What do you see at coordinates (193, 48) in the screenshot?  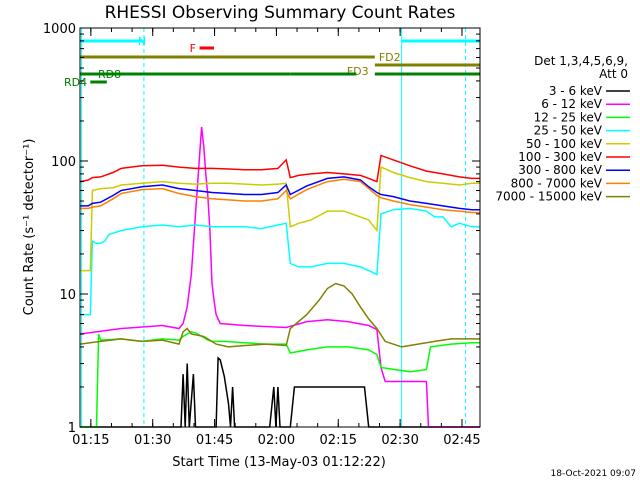 I see `interval-label-f: F` at bounding box center [193, 48].